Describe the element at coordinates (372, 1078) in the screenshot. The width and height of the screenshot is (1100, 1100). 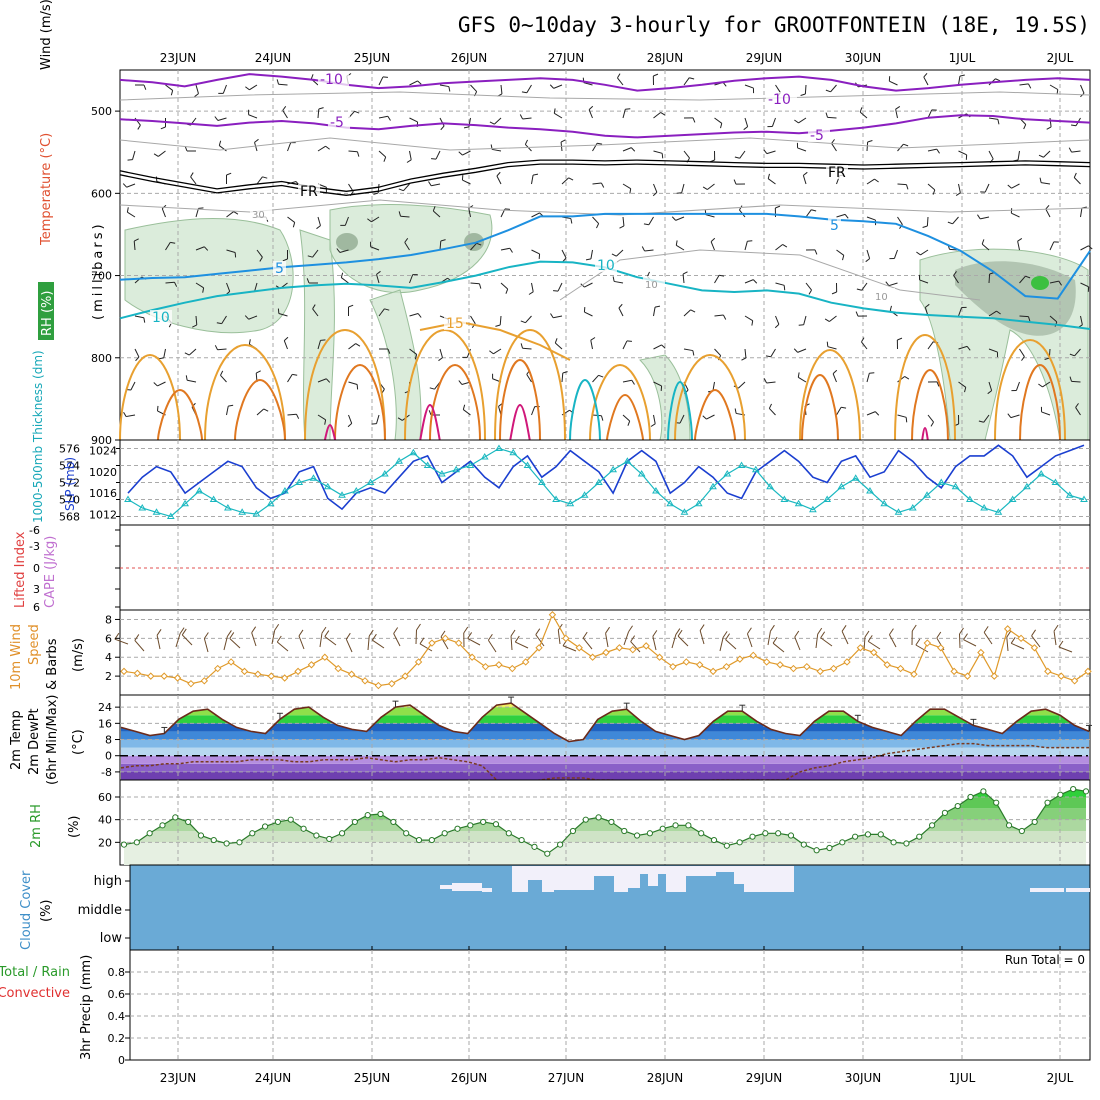
I see `bottom-date-label: 25JUN` at that location.